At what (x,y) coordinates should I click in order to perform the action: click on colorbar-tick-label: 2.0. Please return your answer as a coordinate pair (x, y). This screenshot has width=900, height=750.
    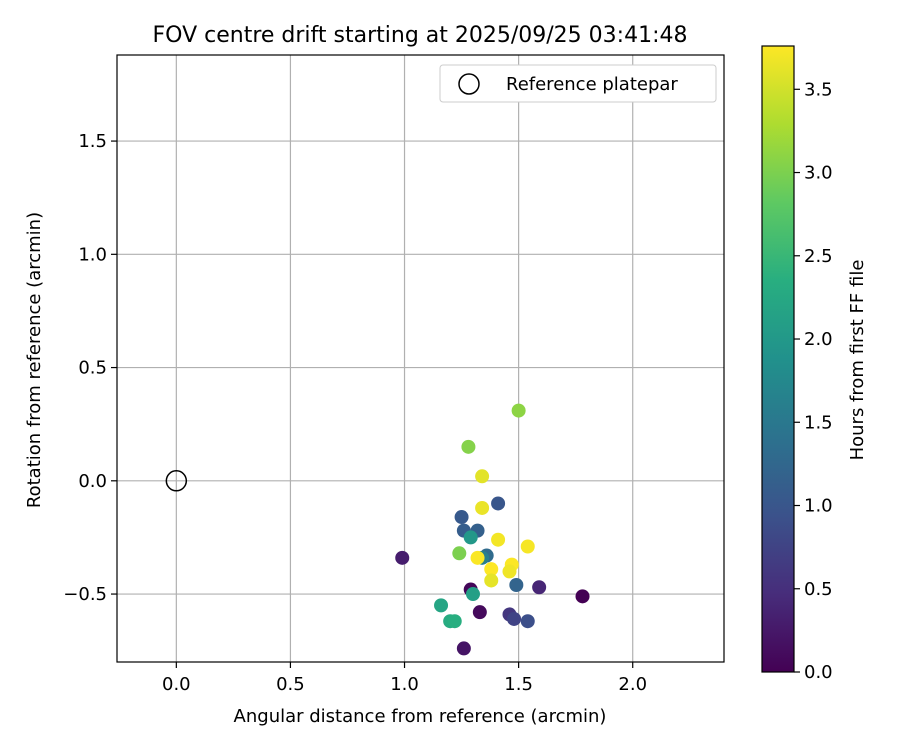
    Looking at the image, I should click on (818, 339).